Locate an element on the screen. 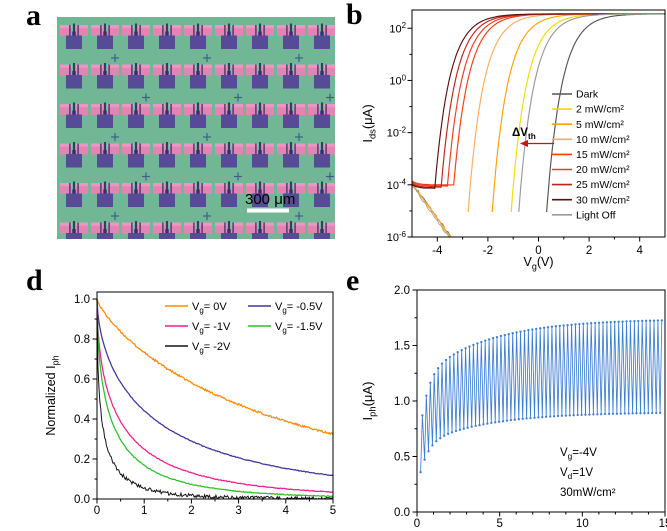 The width and height of the screenshot is (667, 531). condition-annotation-1: Vd=1V is located at coordinates (576, 474).